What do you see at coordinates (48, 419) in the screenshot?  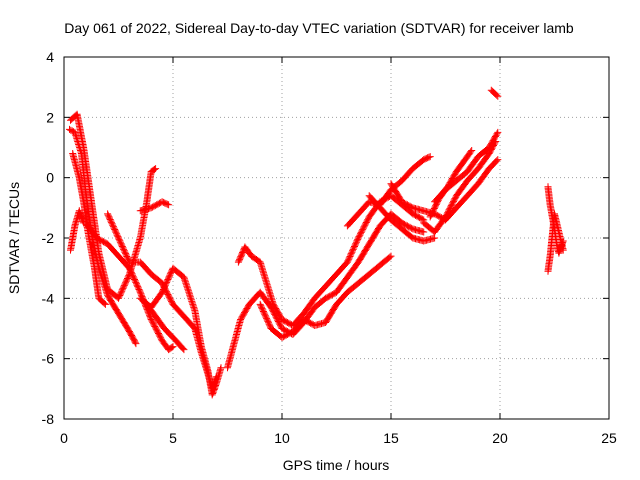 I see `y-tick-label: -8` at bounding box center [48, 419].